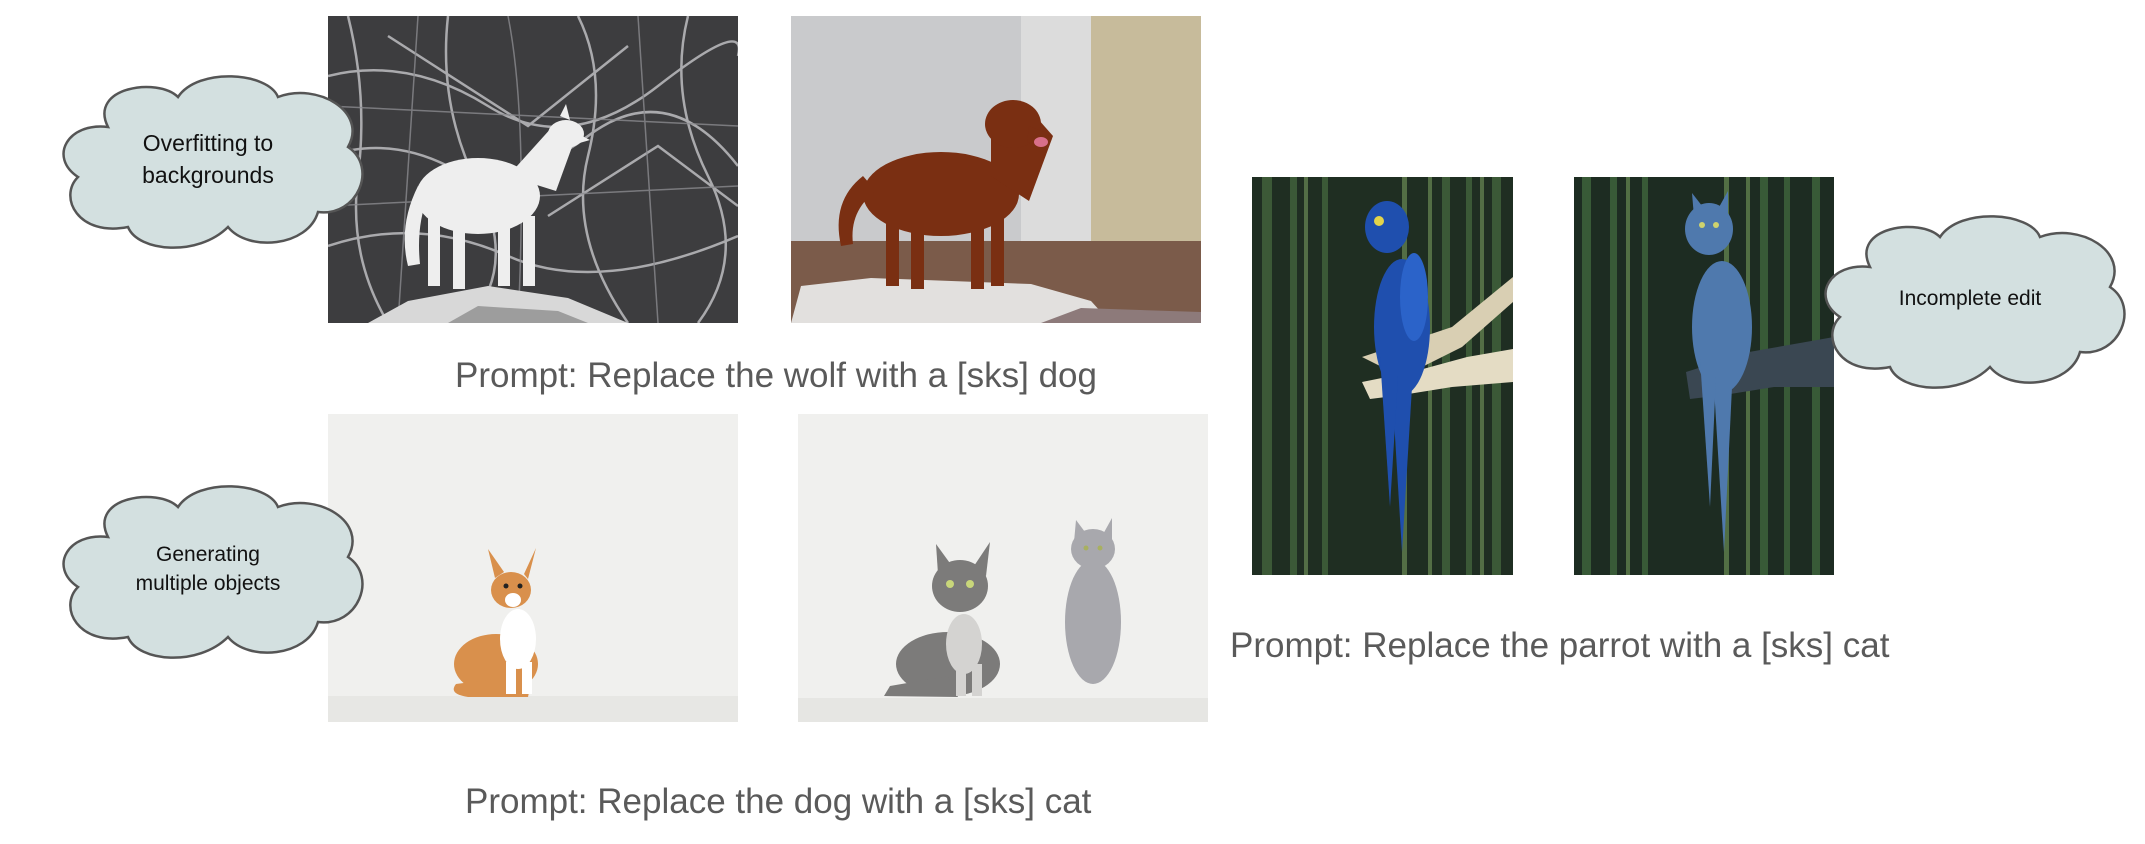 Image resolution: width=2145 pixels, height=844 pixels. What do you see at coordinates (996, 169) in the screenshot?
I see `dog-result-image` at bounding box center [996, 169].